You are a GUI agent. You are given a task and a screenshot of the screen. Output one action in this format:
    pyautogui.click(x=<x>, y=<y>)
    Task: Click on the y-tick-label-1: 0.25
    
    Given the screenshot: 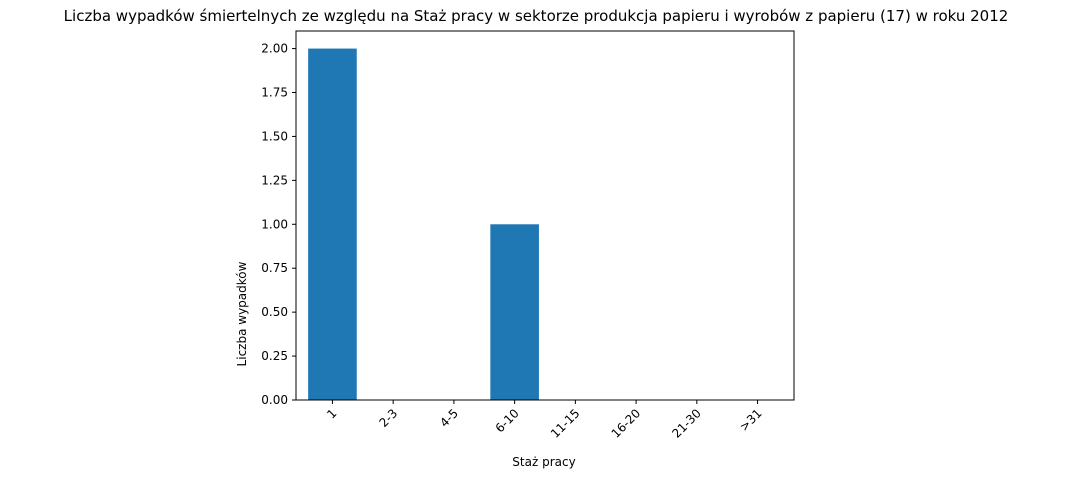 What is the action you would take?
    pyautogui.click(x=274, y=356)
    